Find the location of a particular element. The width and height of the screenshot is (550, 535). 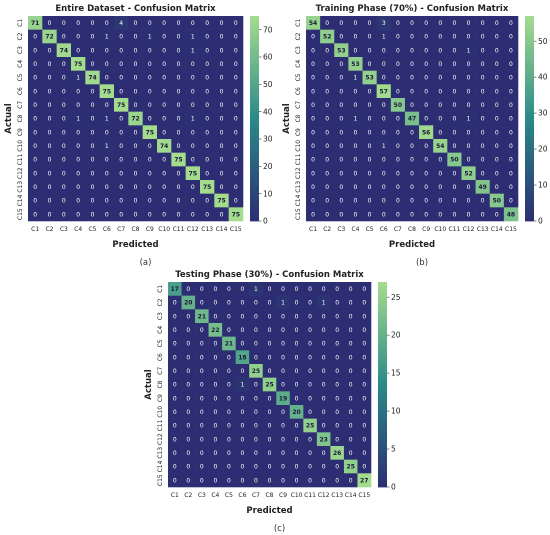

y-tick-label: C11 is located at coordinates (160, 425).